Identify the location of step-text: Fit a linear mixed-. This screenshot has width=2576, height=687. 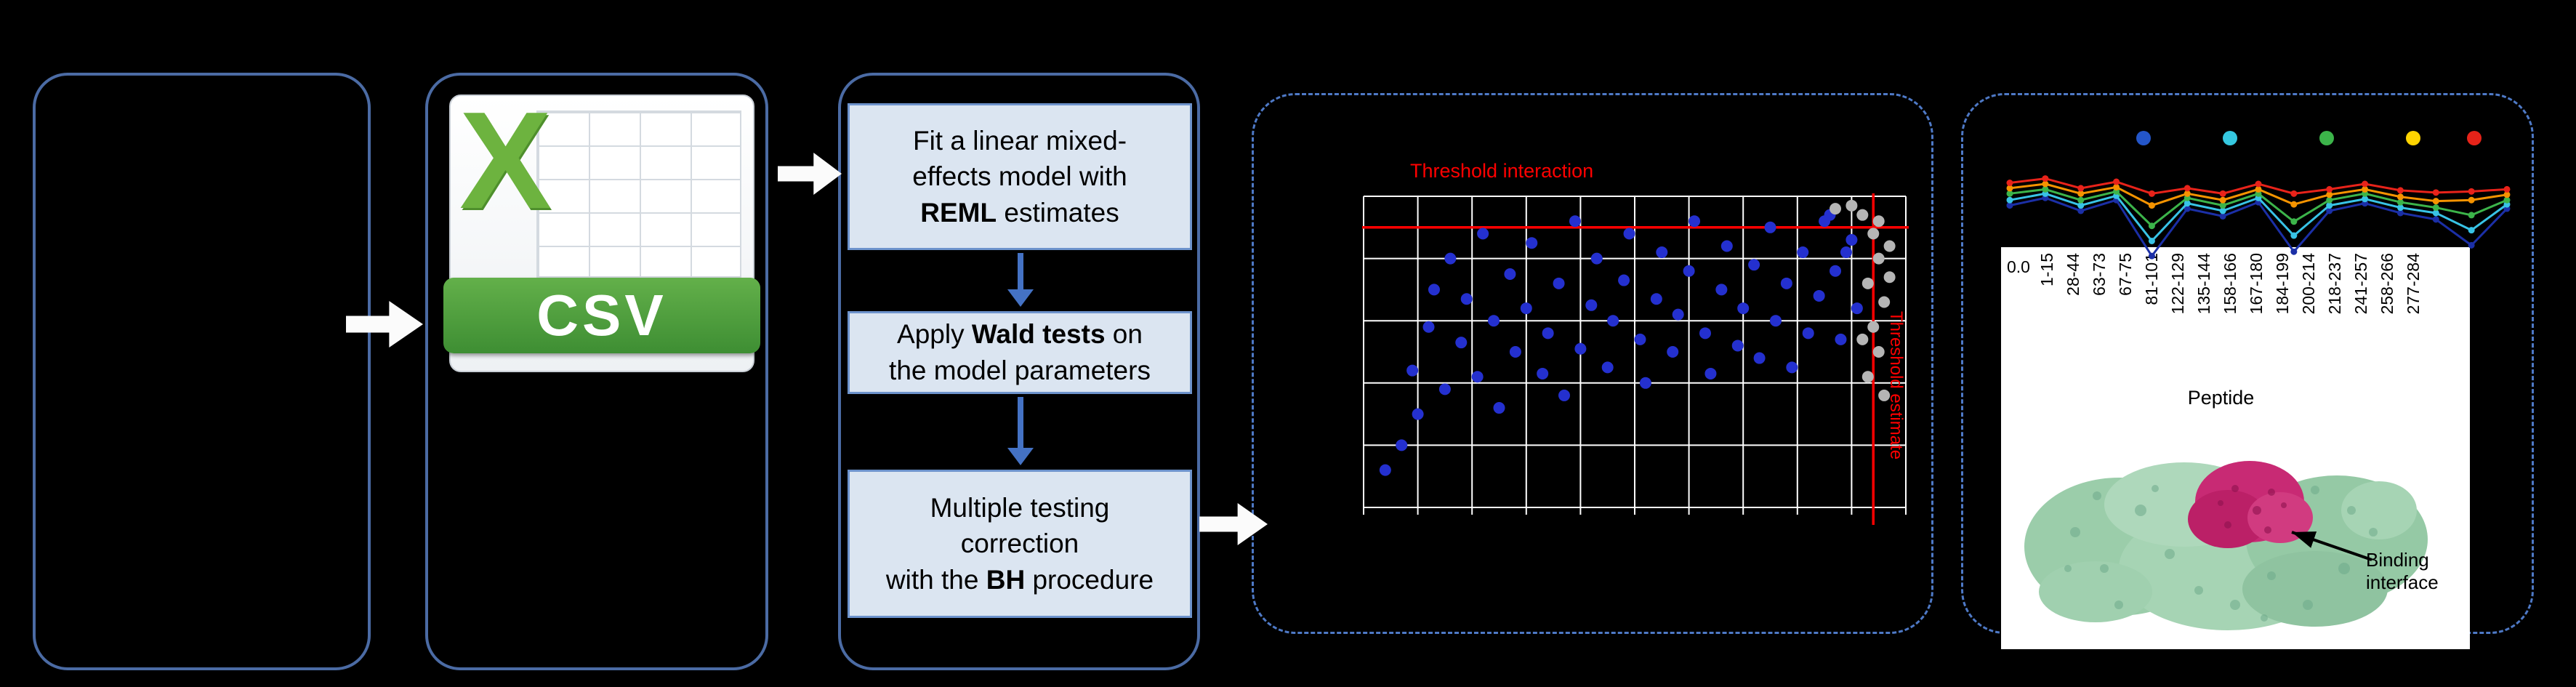
(1019, 140).